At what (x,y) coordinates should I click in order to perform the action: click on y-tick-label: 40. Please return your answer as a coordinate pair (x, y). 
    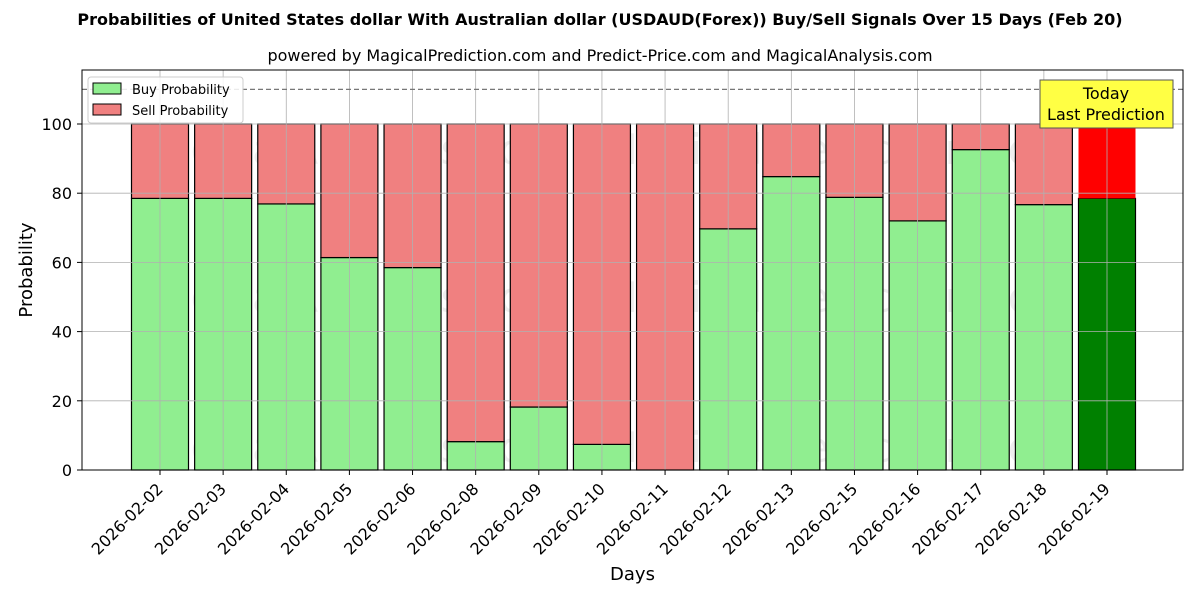
    Looking at the image, I should click on (62, 332).